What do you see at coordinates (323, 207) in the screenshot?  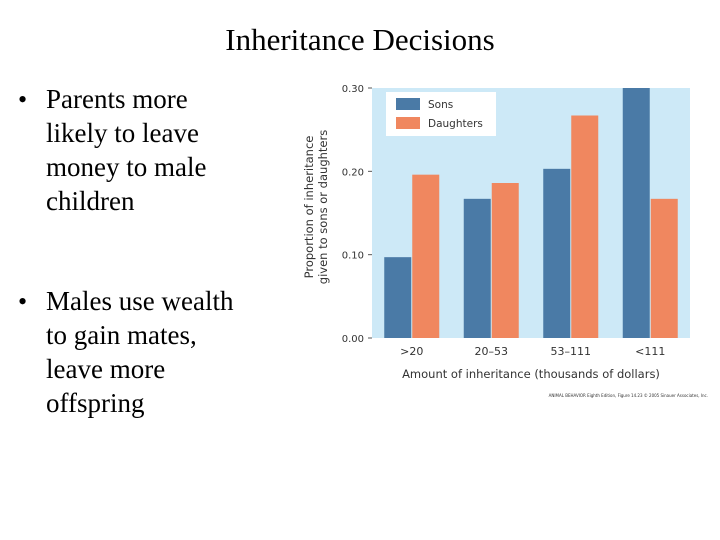 I see `y-axis-label: given to sons or daughters` at bounding box center [323, 207].